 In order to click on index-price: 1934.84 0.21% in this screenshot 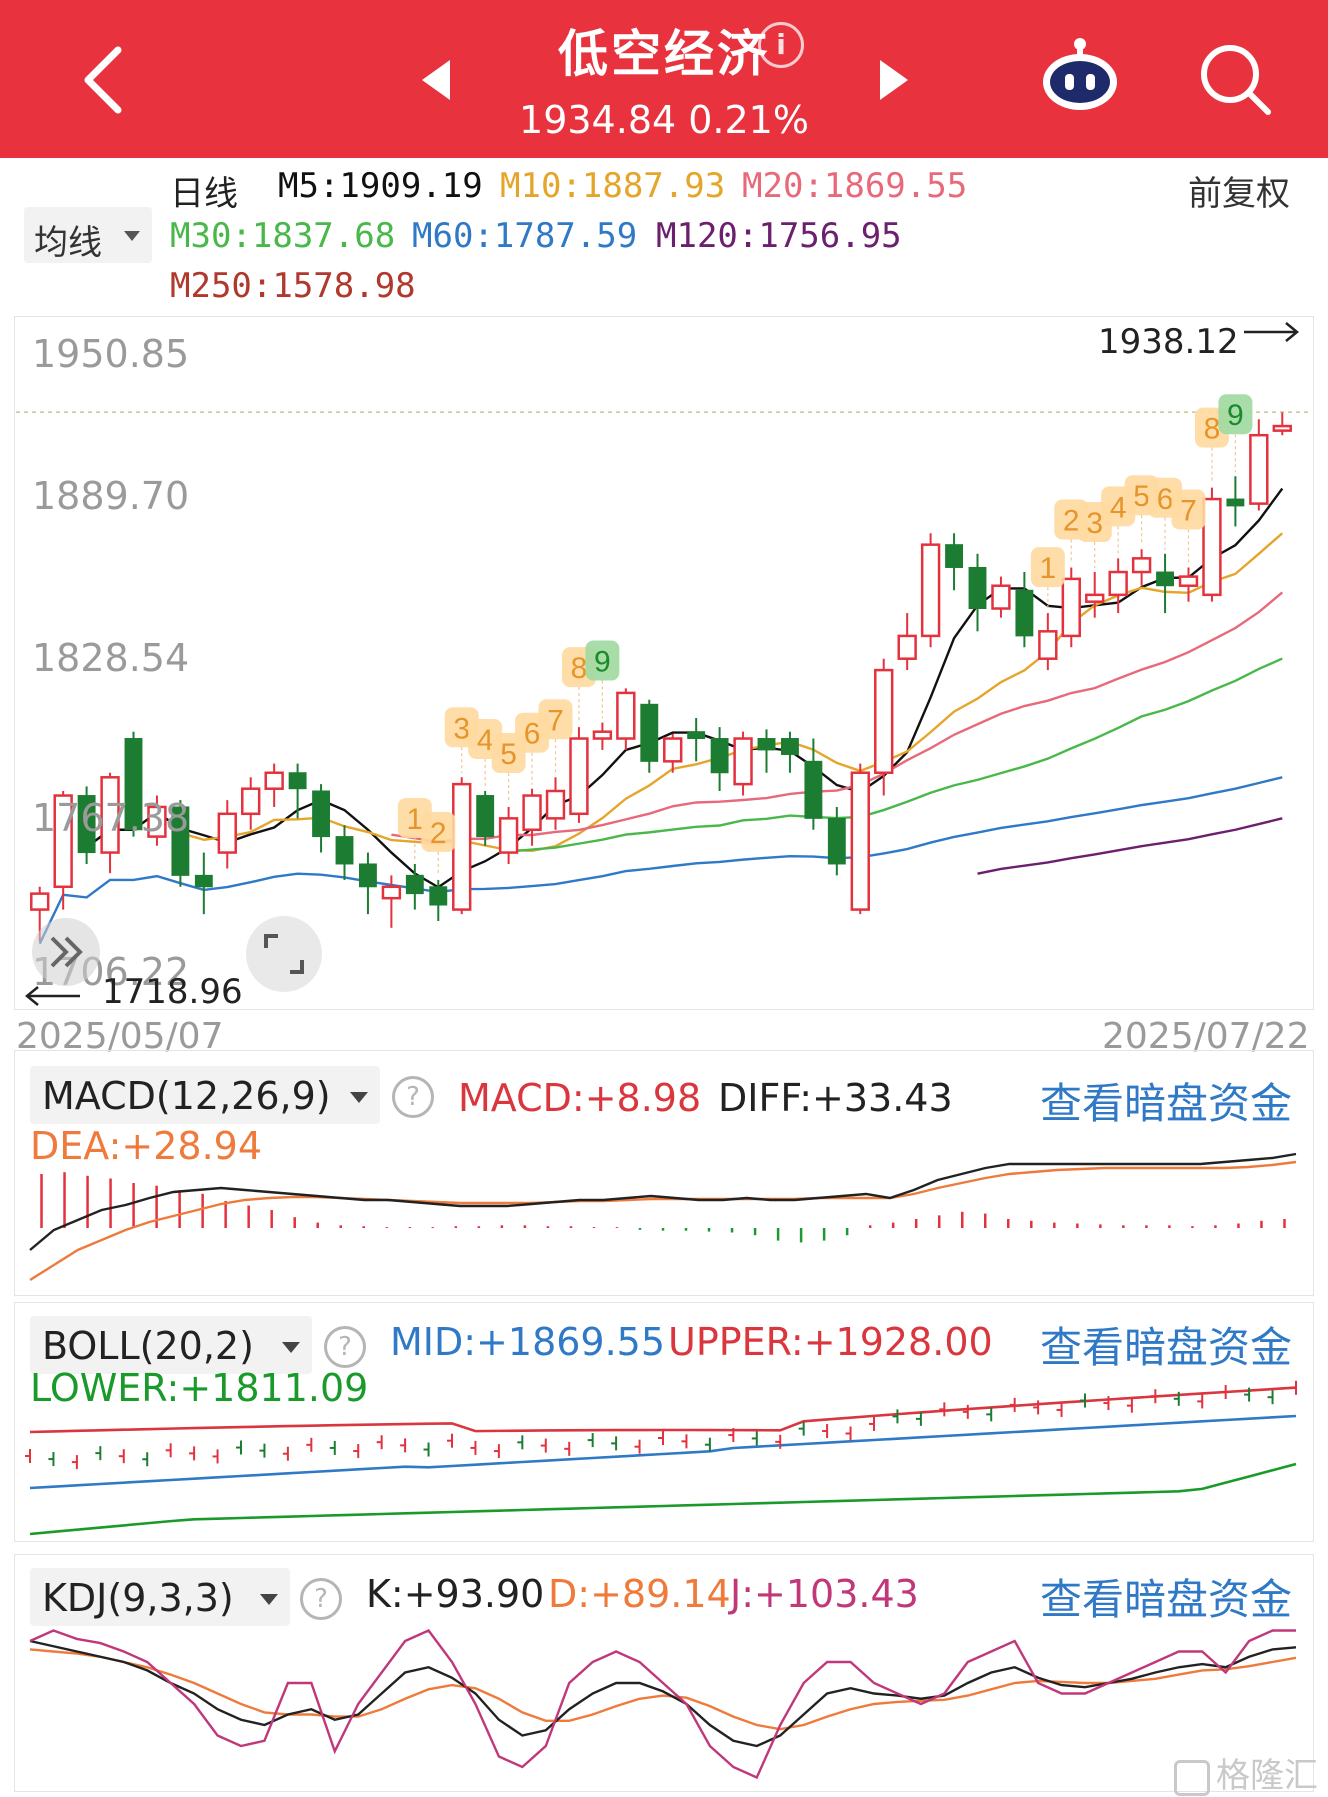, I will do `click(664, 120)`.